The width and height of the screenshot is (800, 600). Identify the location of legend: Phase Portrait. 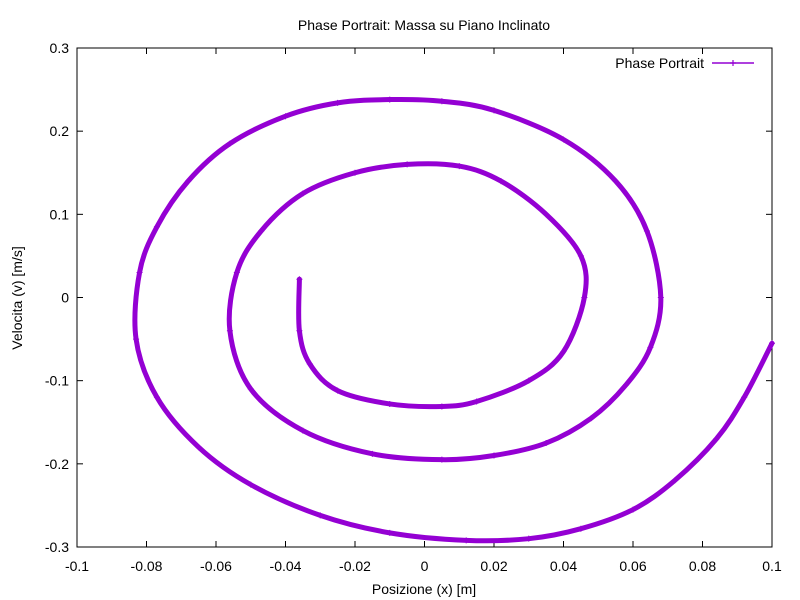
(684, 63).